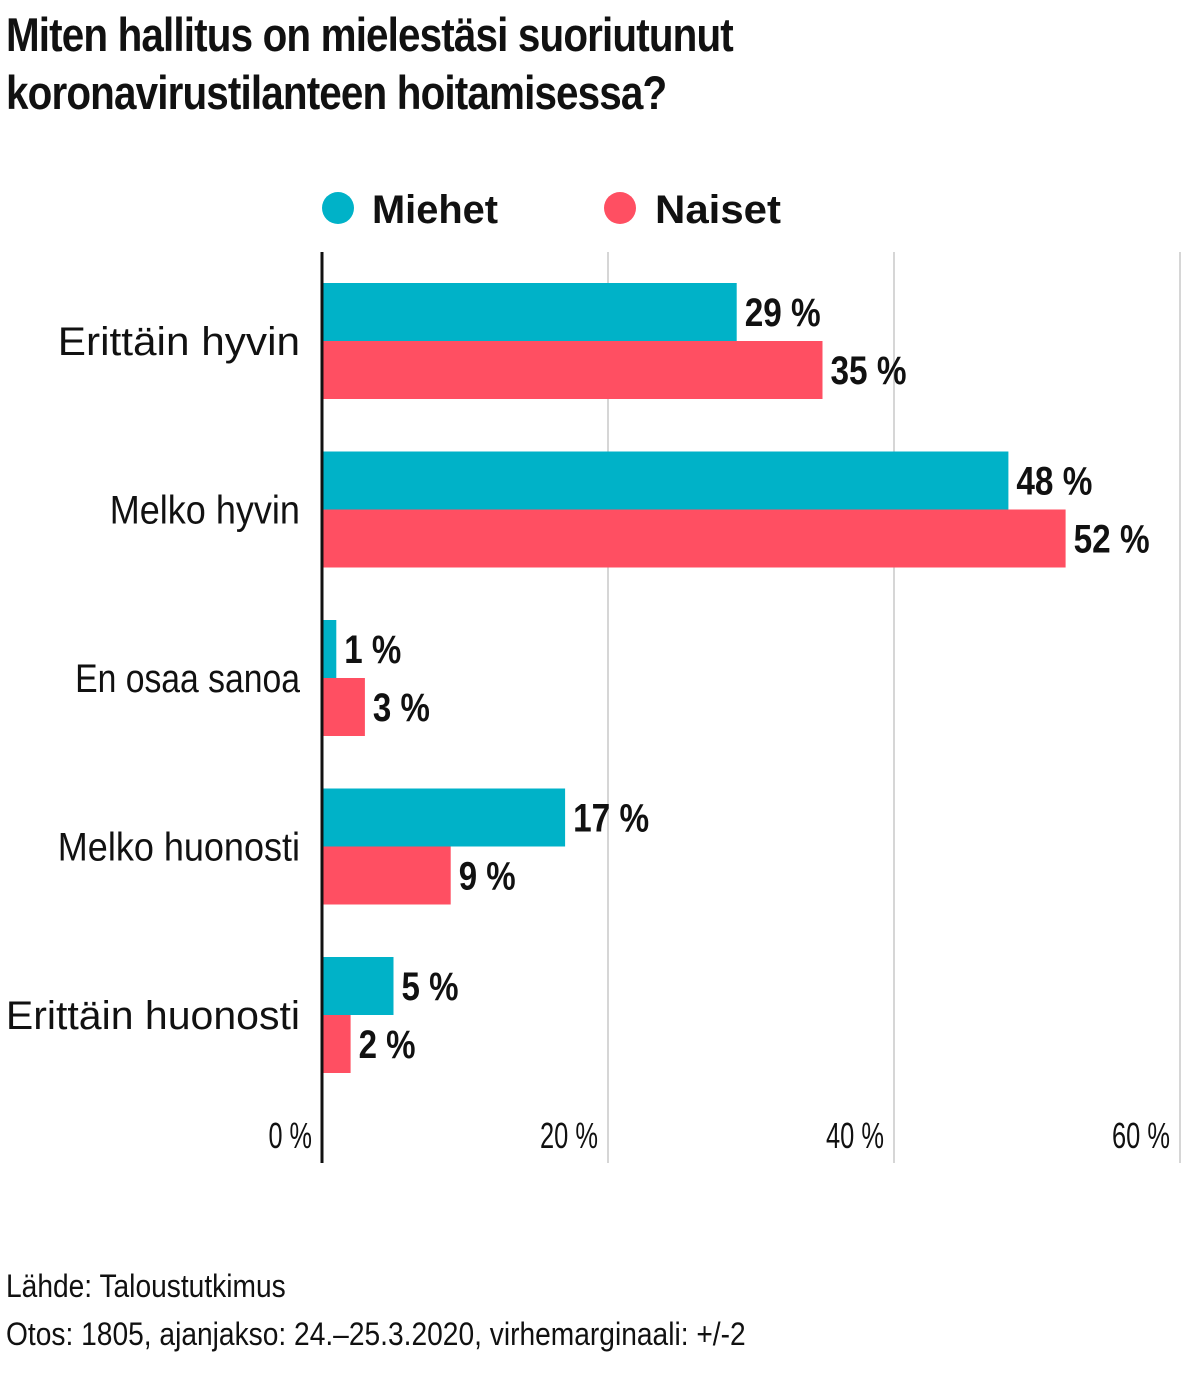  I want to click on bar-value-label: 48 %, so click(1054, 482).